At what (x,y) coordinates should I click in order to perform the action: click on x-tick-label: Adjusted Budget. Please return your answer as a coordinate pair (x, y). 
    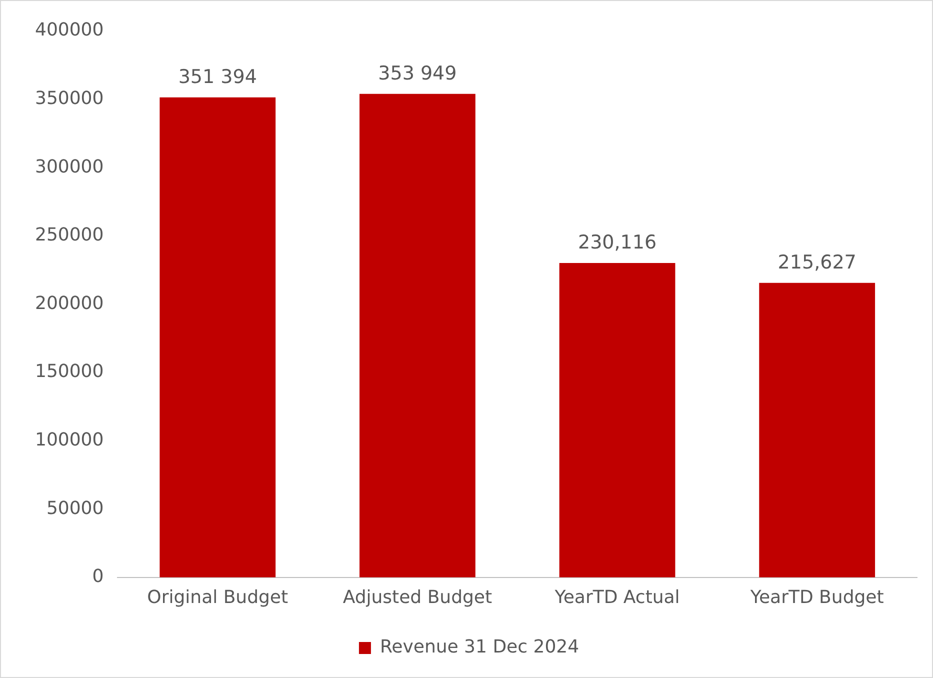
    Looking at the image, I should click on (417, 597).